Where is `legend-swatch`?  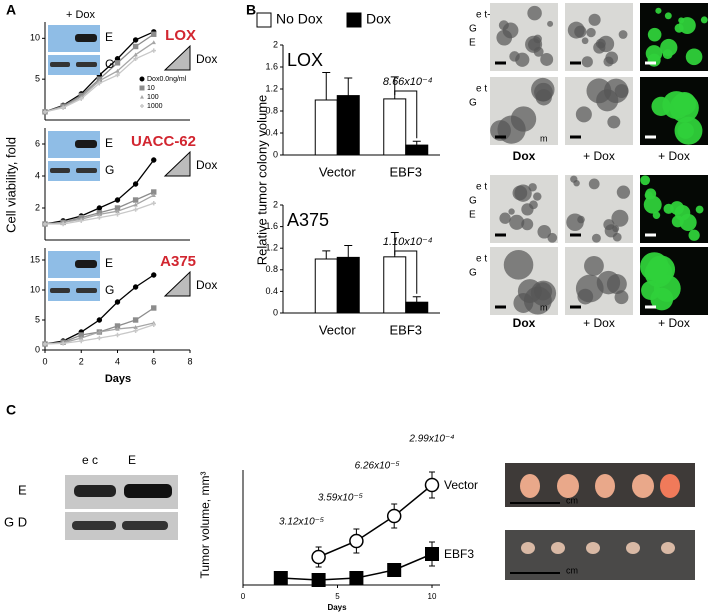 legend-swatch is located at coordinates (354, 20).